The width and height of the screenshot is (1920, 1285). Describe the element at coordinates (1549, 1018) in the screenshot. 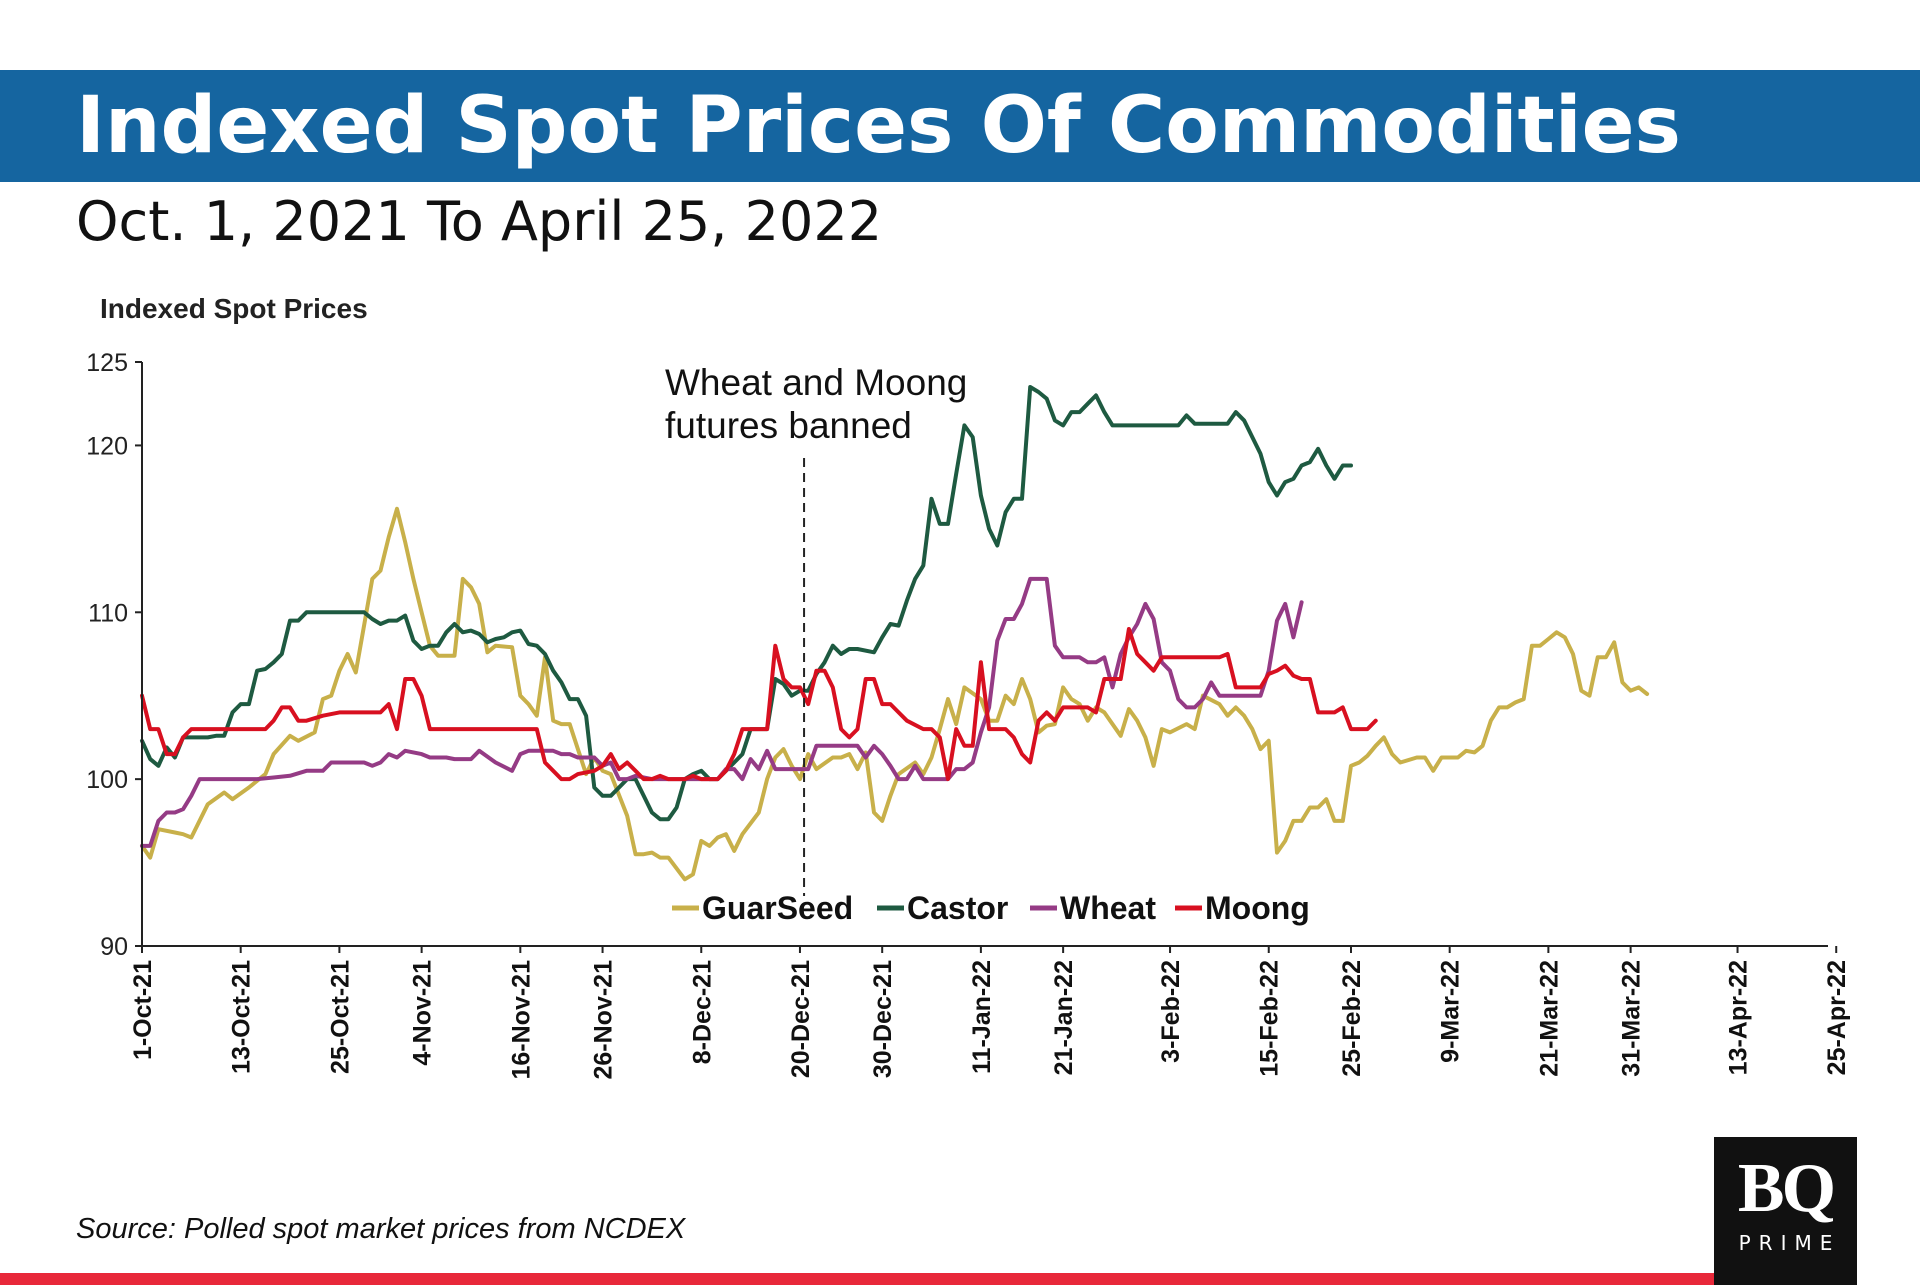

I see `x-tick-label: 21-Mar-22` at that location.